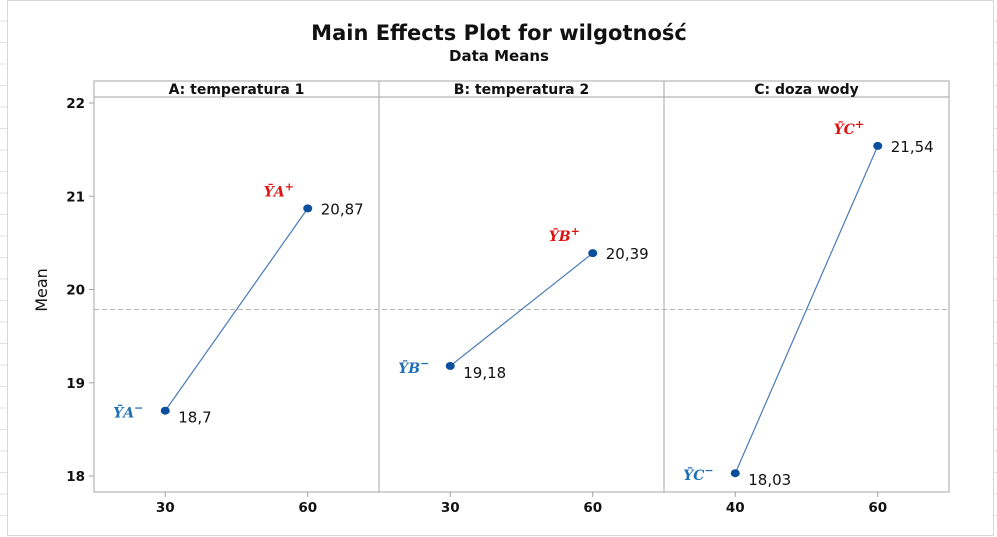 This screenshot has height=537, width=997. I want to click on annotation-c-minus: ȲC−, so click(698, 474).